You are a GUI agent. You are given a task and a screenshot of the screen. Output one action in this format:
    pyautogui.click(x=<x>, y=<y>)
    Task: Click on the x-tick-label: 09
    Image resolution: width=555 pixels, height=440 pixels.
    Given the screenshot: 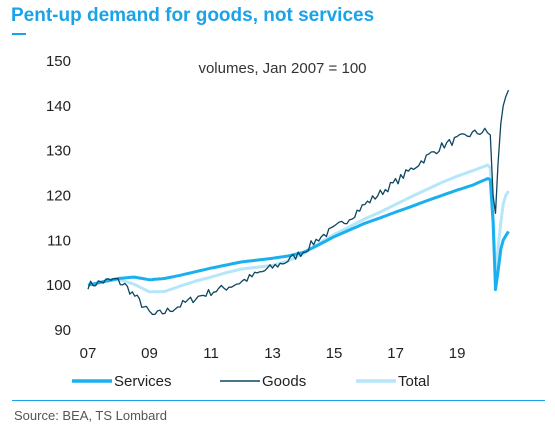 What is the action you would take?
    pyautogui.click(x=149, y=353)
    